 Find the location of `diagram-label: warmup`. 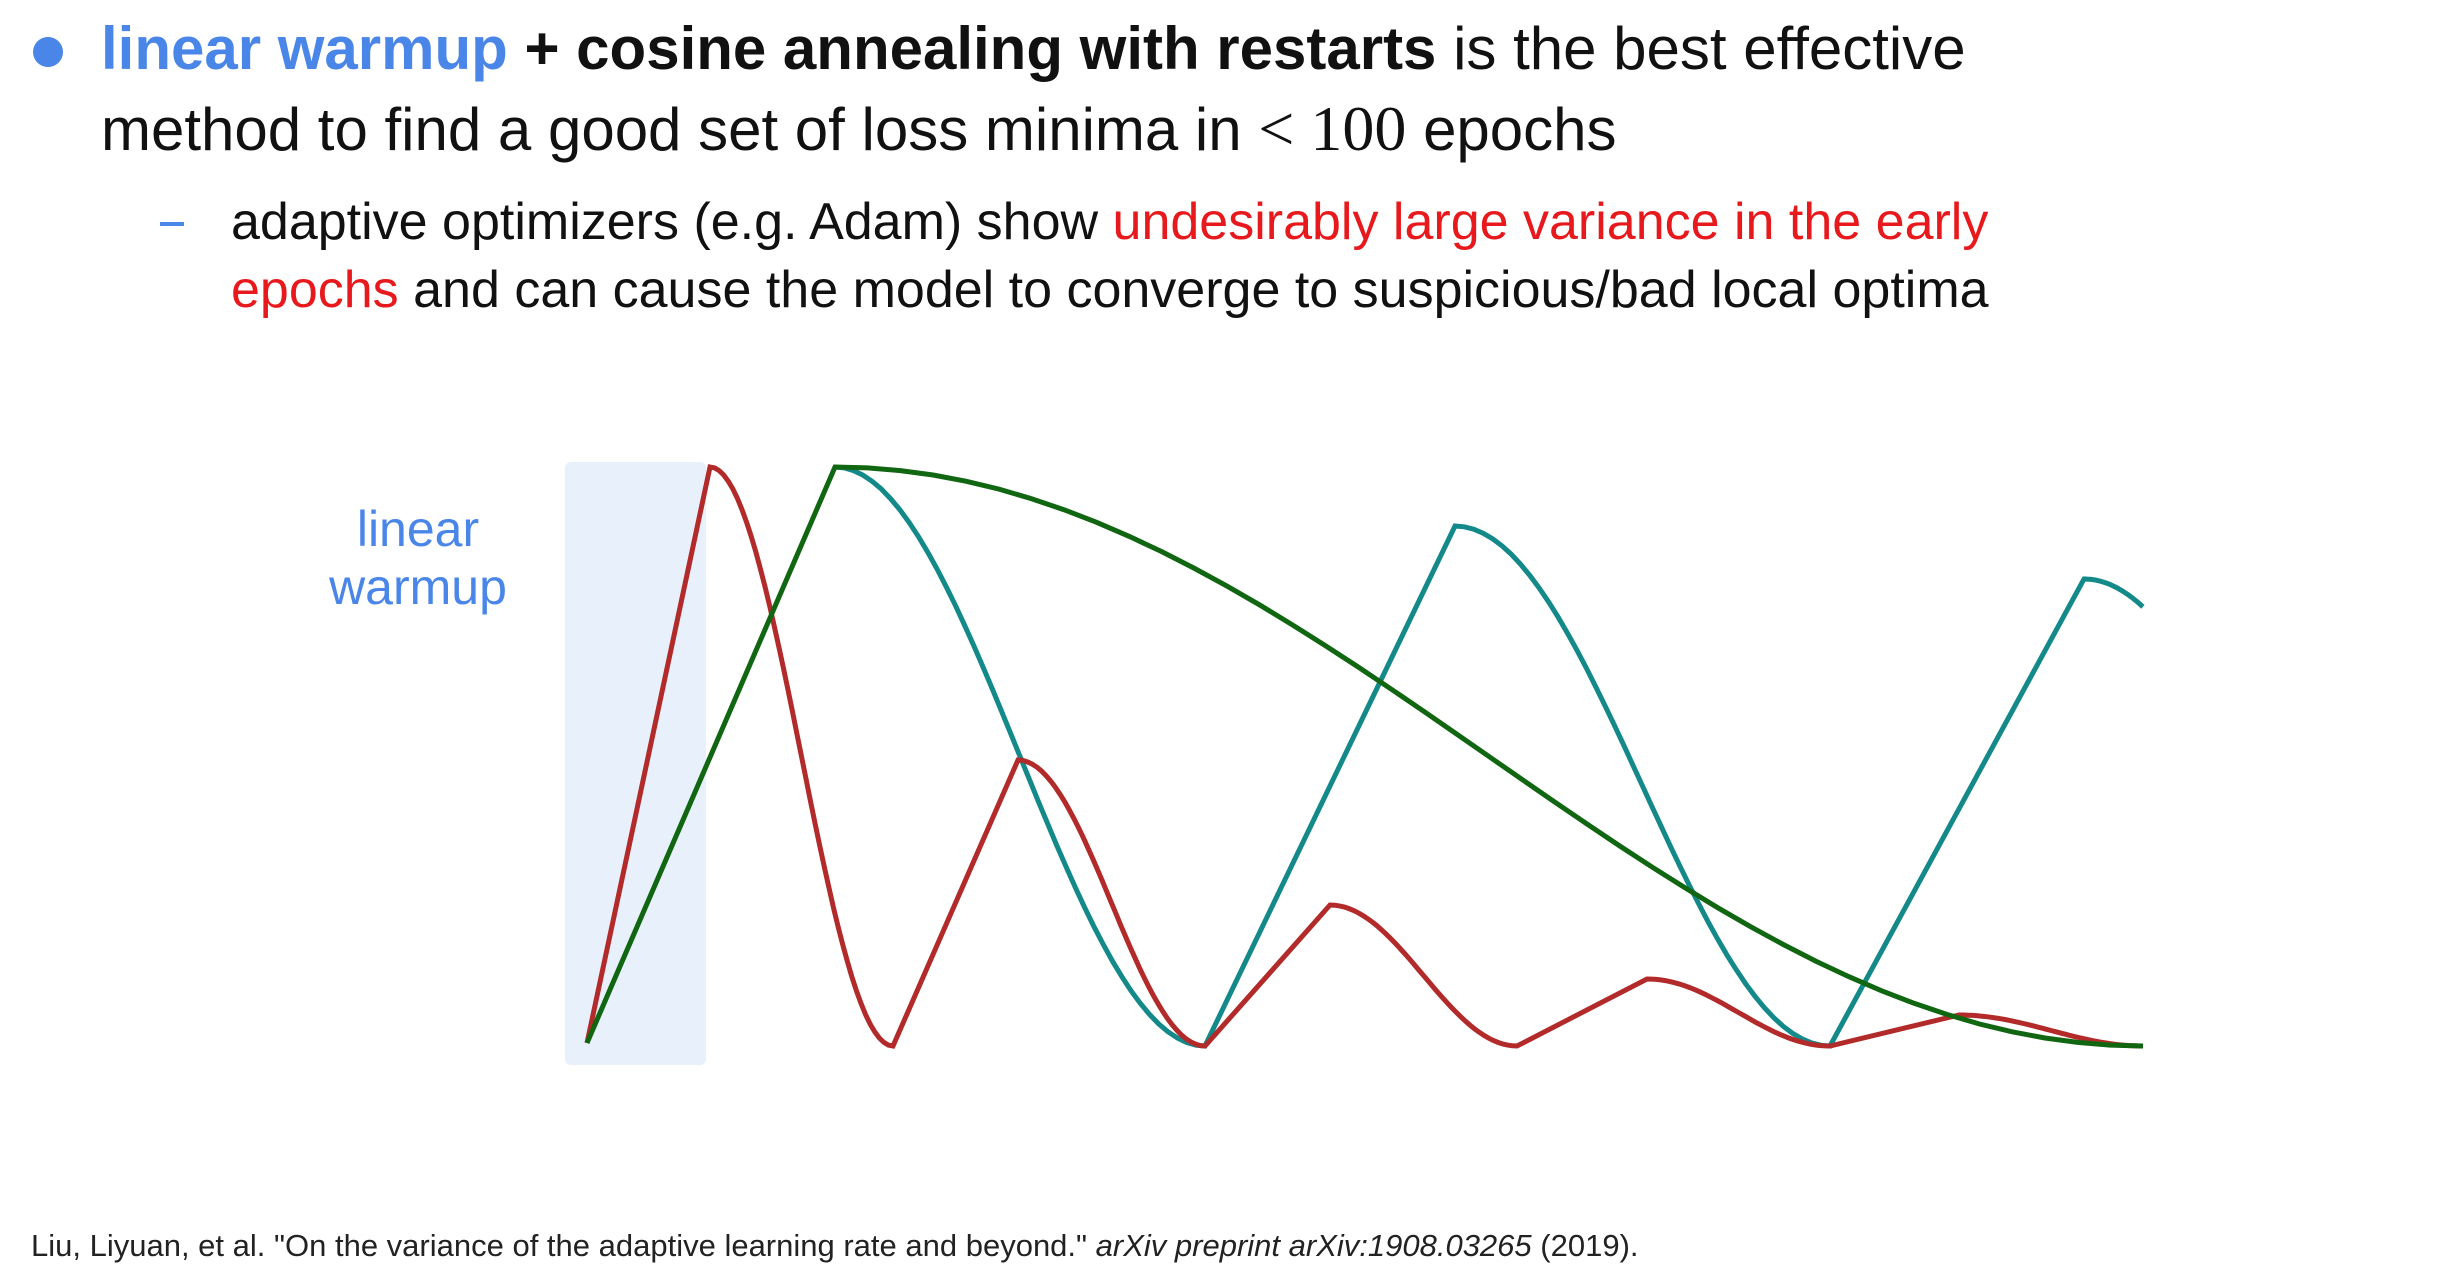

diagram-label: warmup is located at coordinates (418, 587).